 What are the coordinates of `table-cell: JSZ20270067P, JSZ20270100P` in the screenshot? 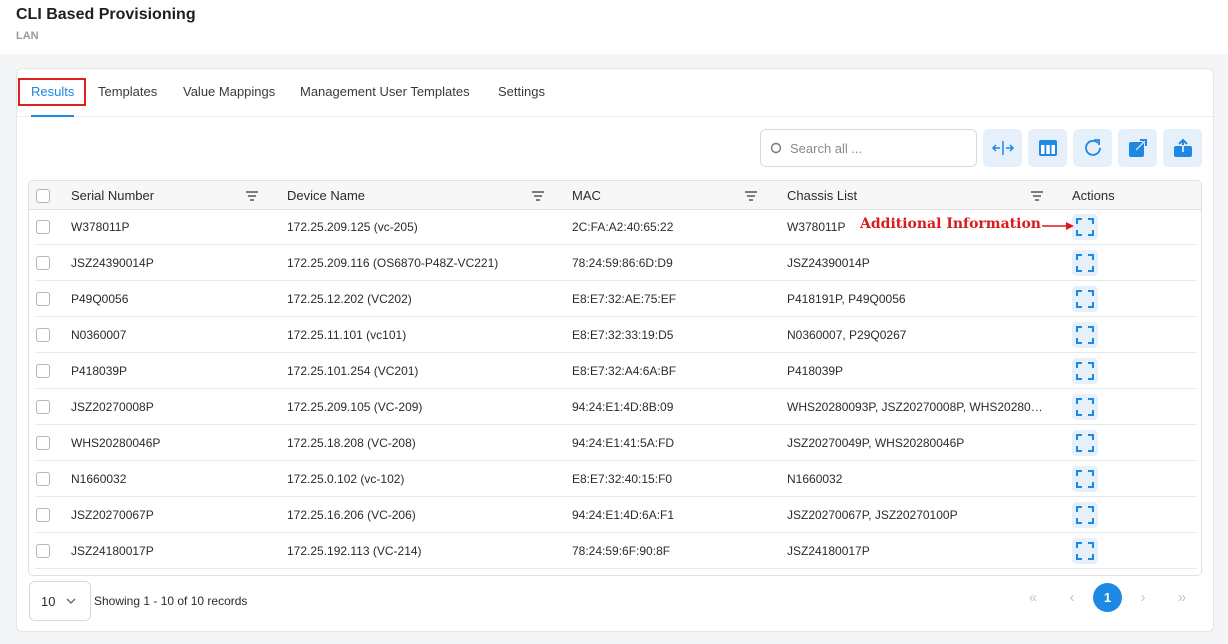 It's located at (872, 515).